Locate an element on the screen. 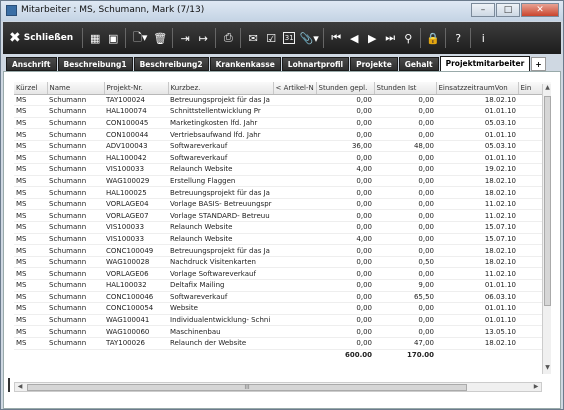 This screenshot has height=410, width=564. column-header: Name is located at coordinates (76, 88).